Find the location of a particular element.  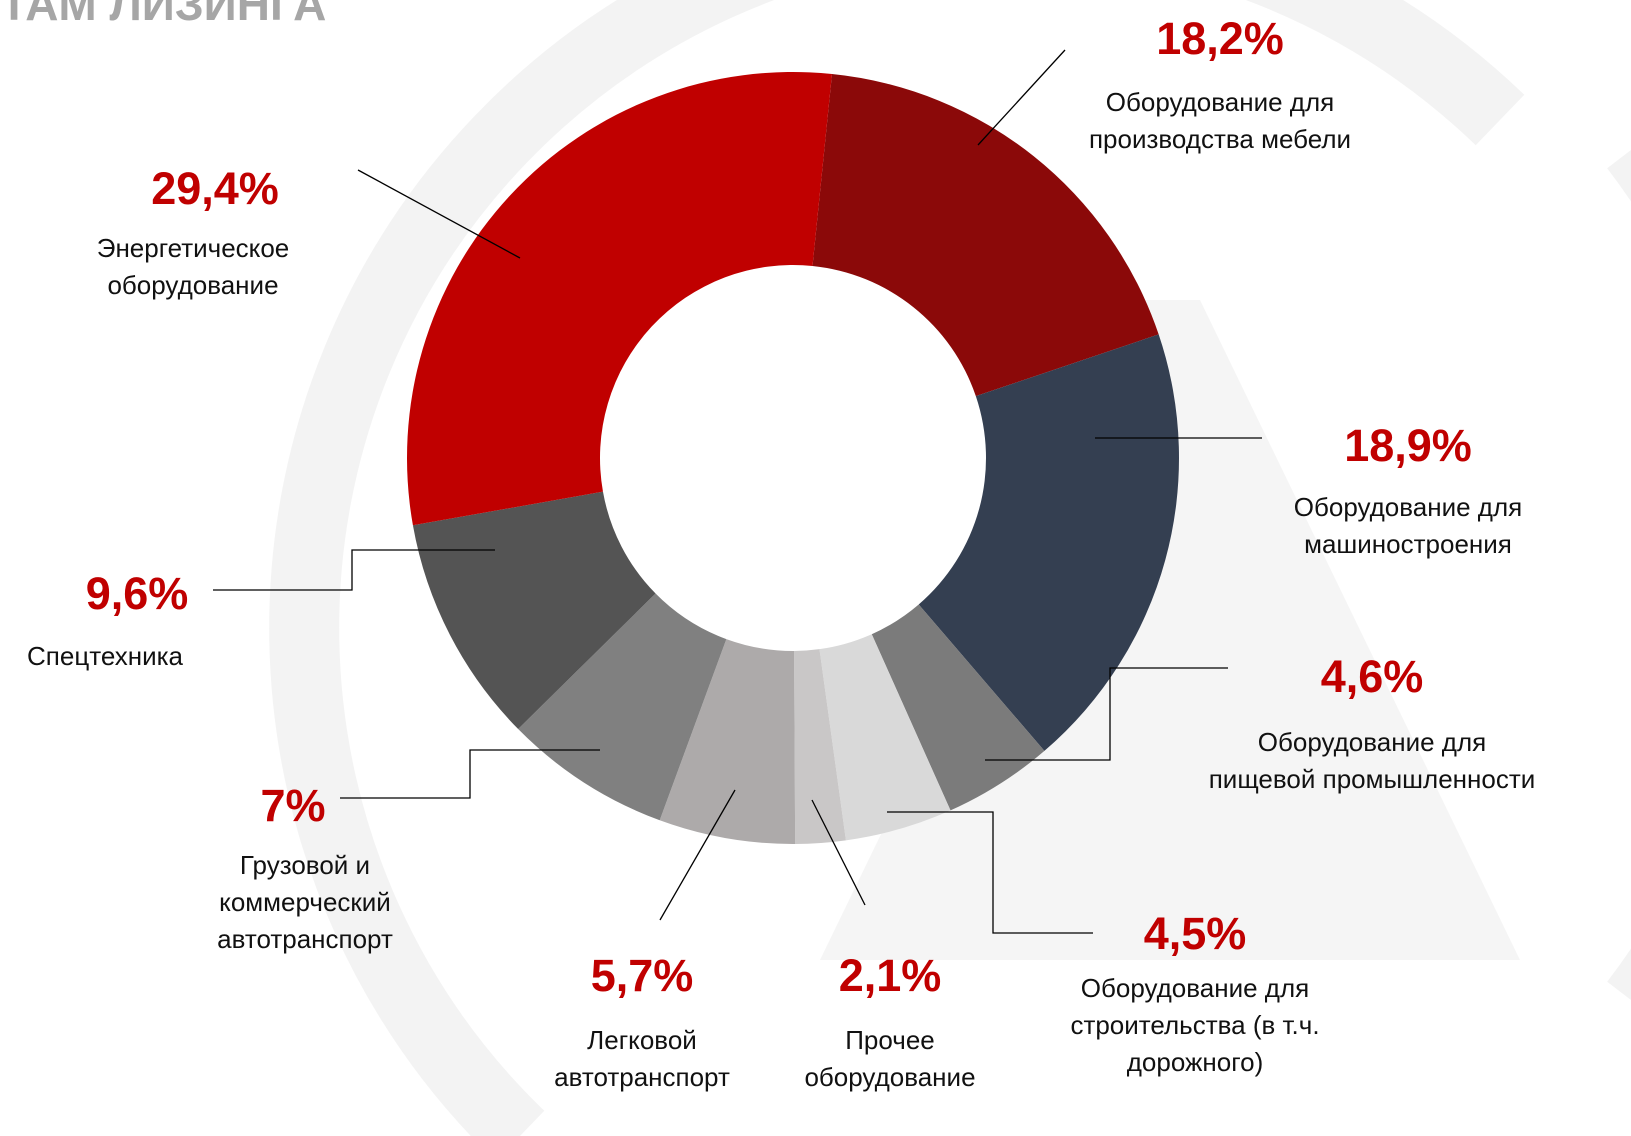

value-label: 18,2% is located at coordinates (1220, 38).